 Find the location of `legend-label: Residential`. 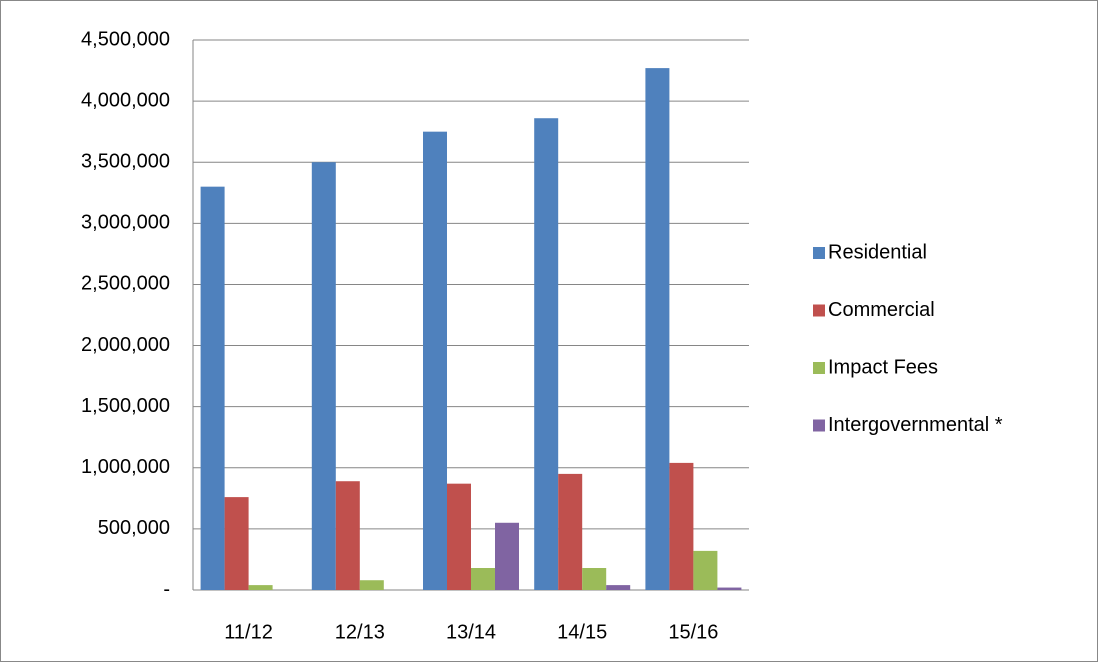

legend-label: Residential is located at coordinates (877, 252).